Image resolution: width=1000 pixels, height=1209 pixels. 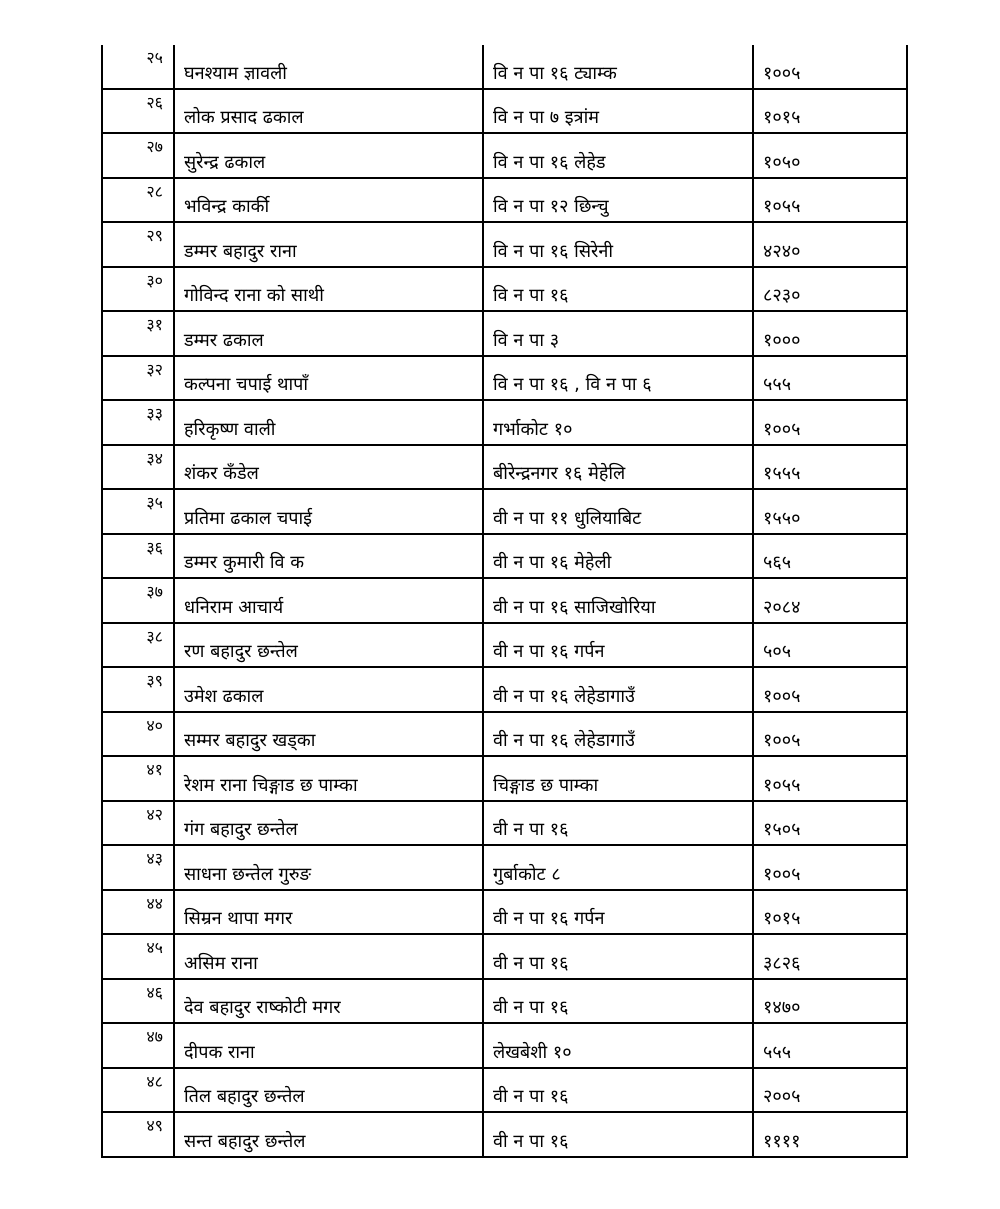 I want to click on donor-name: कल्पना चपाई थापाँ, so click(x=246, y=384).